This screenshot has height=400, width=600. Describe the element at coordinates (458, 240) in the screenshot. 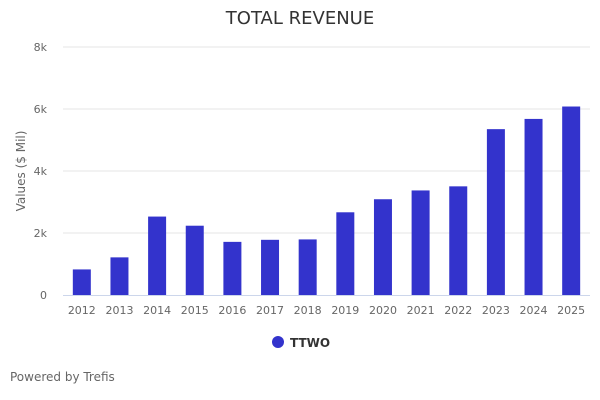

I see `bar-2022` at that location.